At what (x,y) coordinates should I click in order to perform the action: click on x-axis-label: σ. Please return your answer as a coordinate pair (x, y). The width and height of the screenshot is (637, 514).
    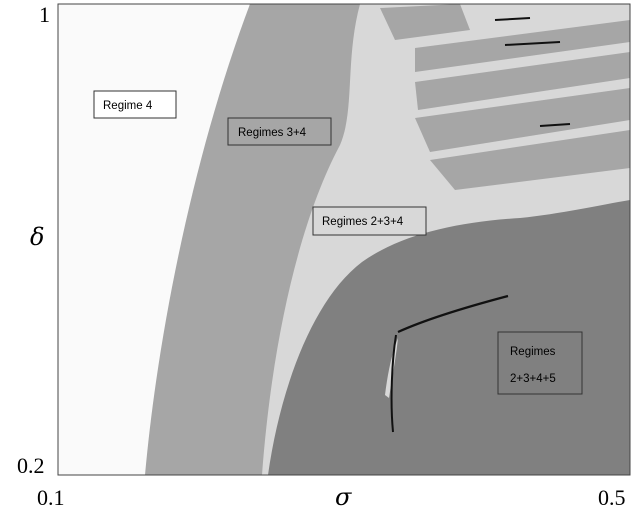
    Looking at the image, I should click on (343, 497).